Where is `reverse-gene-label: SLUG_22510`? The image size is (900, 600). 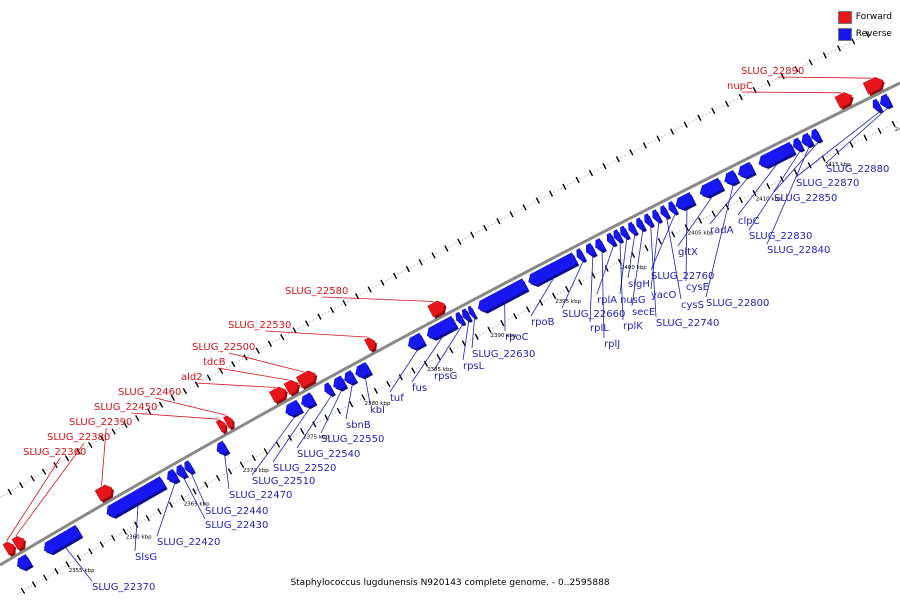
reverse-gene-label: SLUG_22510 is located at coordinates (283, 481).